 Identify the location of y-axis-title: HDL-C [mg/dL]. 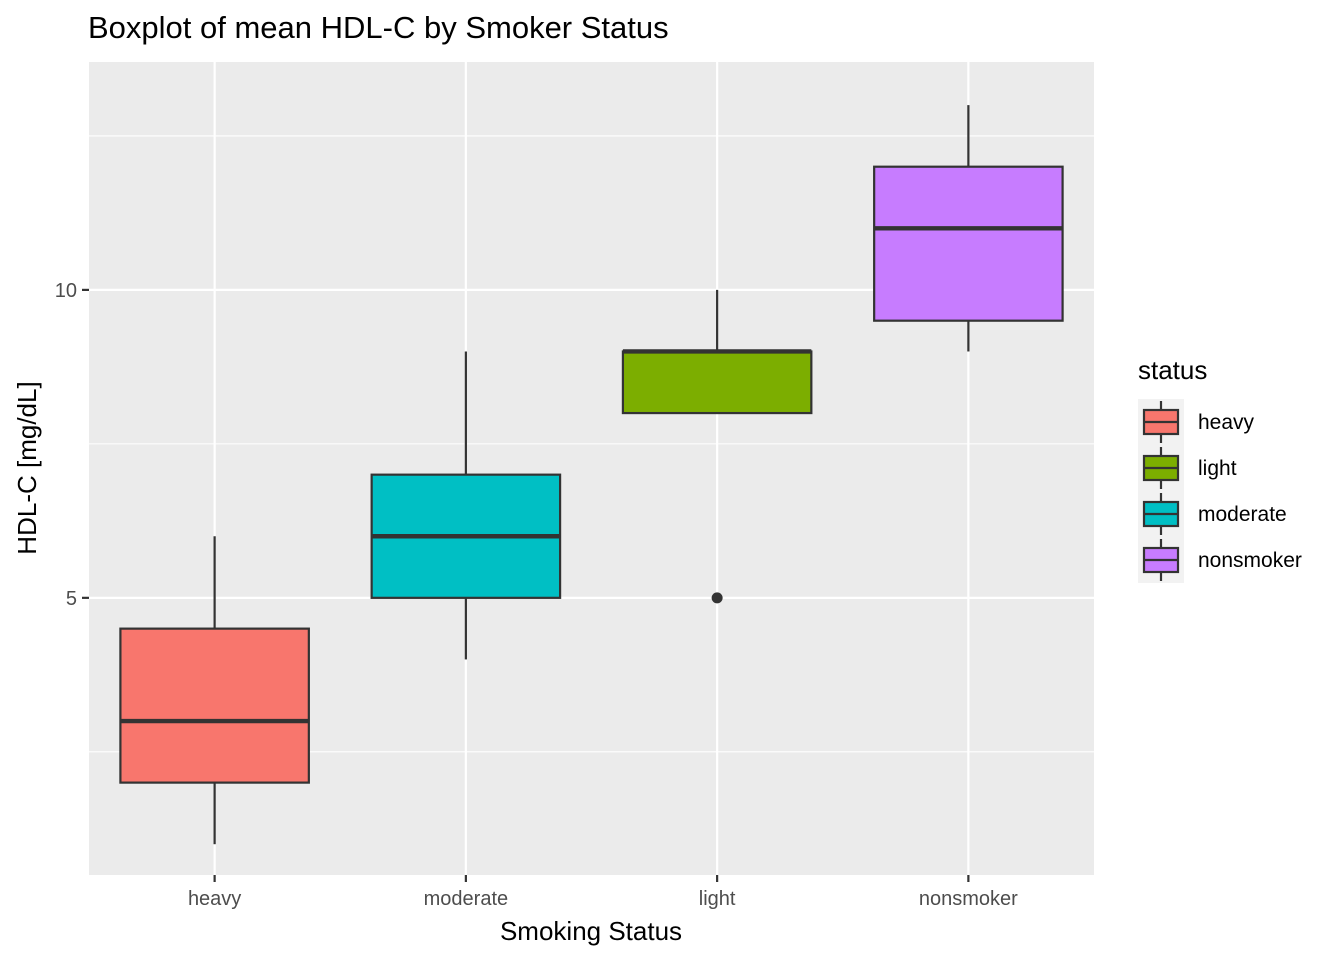
(27, 467).